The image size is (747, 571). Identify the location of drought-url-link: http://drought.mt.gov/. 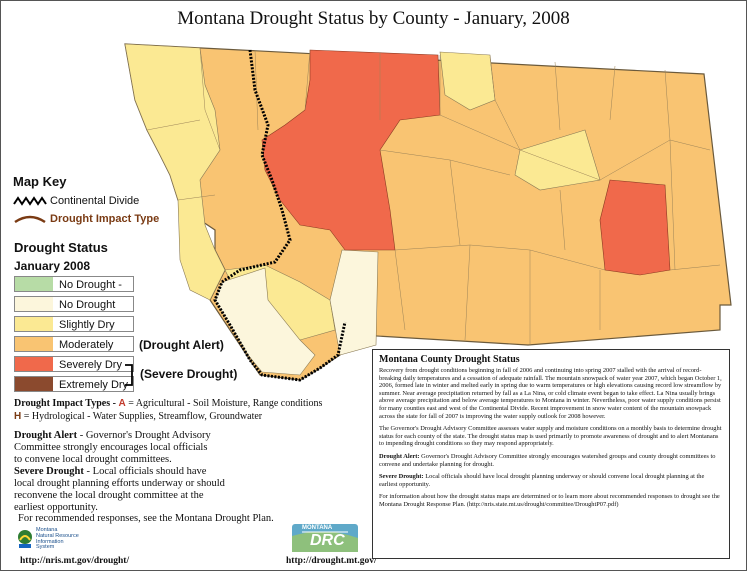
(331, 561).